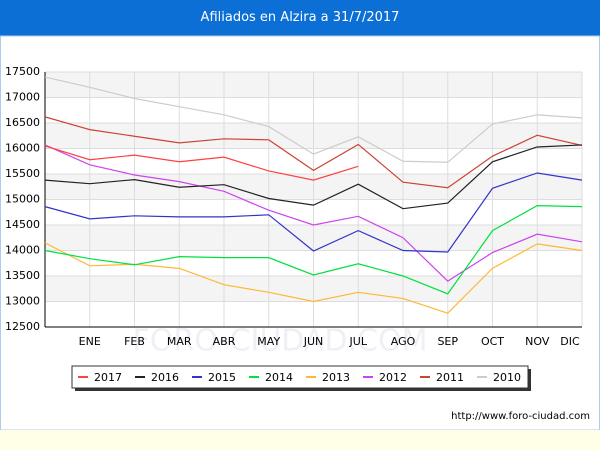 The height and width of the screenshot is (450, 600). Describe the element at coordinates (358, 341) in the screenshot. I see `x-tick-label: JUL` at that location.